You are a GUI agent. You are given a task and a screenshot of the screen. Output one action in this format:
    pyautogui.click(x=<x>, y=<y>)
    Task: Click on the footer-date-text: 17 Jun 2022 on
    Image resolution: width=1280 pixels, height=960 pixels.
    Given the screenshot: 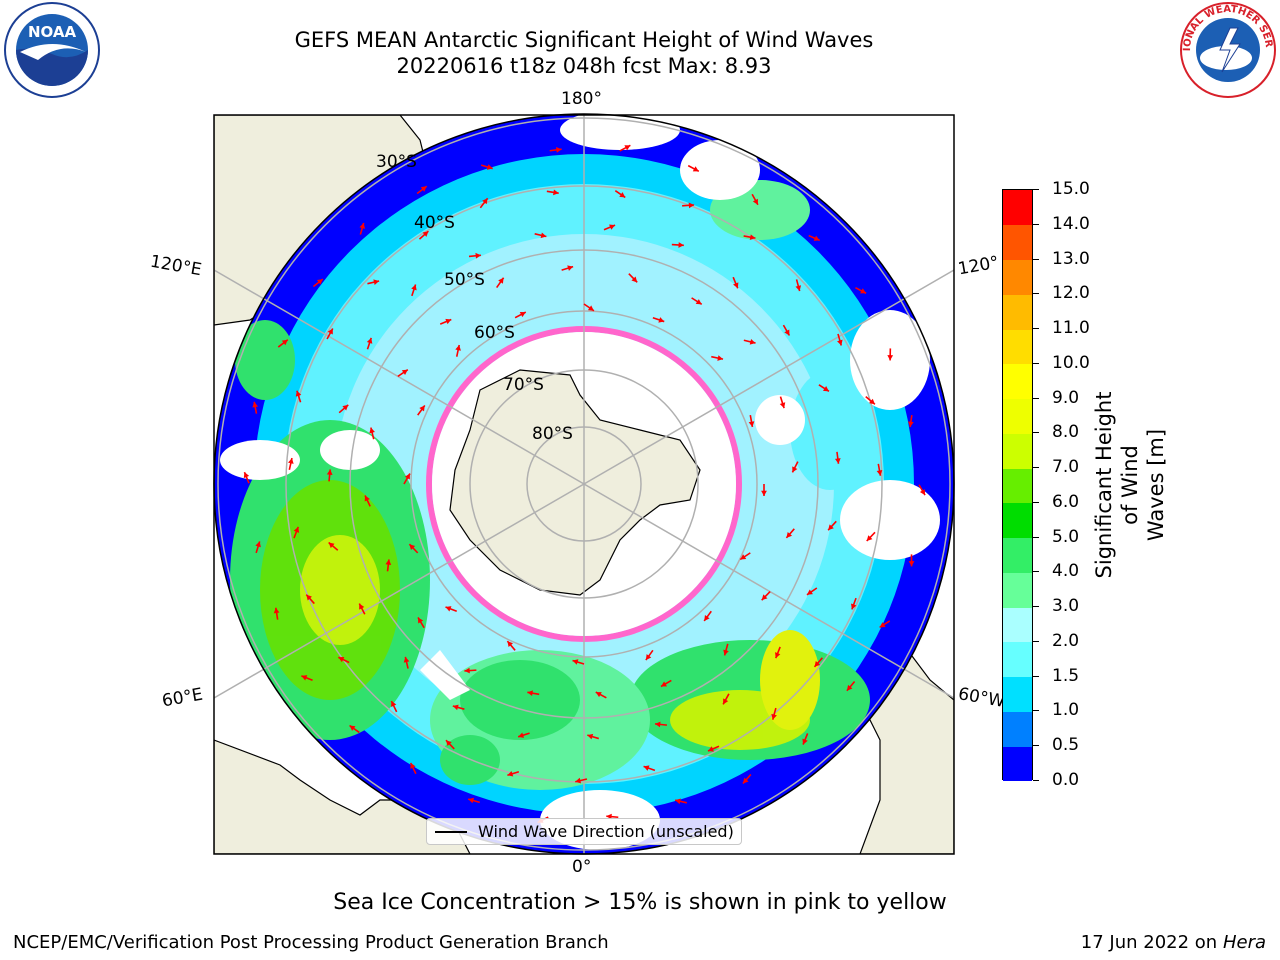 What is the action you would take?
    pyautogui.click(x=1149, y=942)
    